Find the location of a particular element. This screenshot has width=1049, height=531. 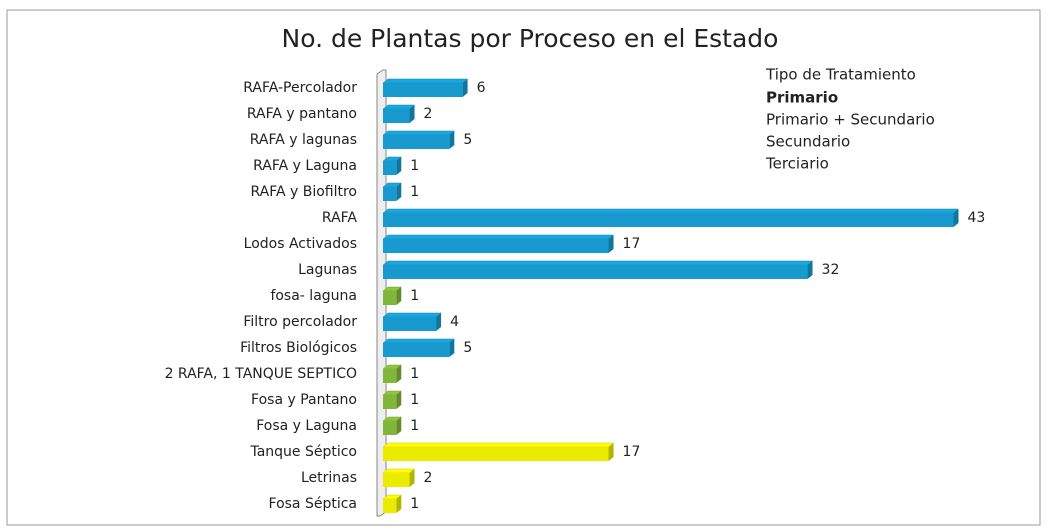

legend-entry: Primario is located at coordinates (802, 98).